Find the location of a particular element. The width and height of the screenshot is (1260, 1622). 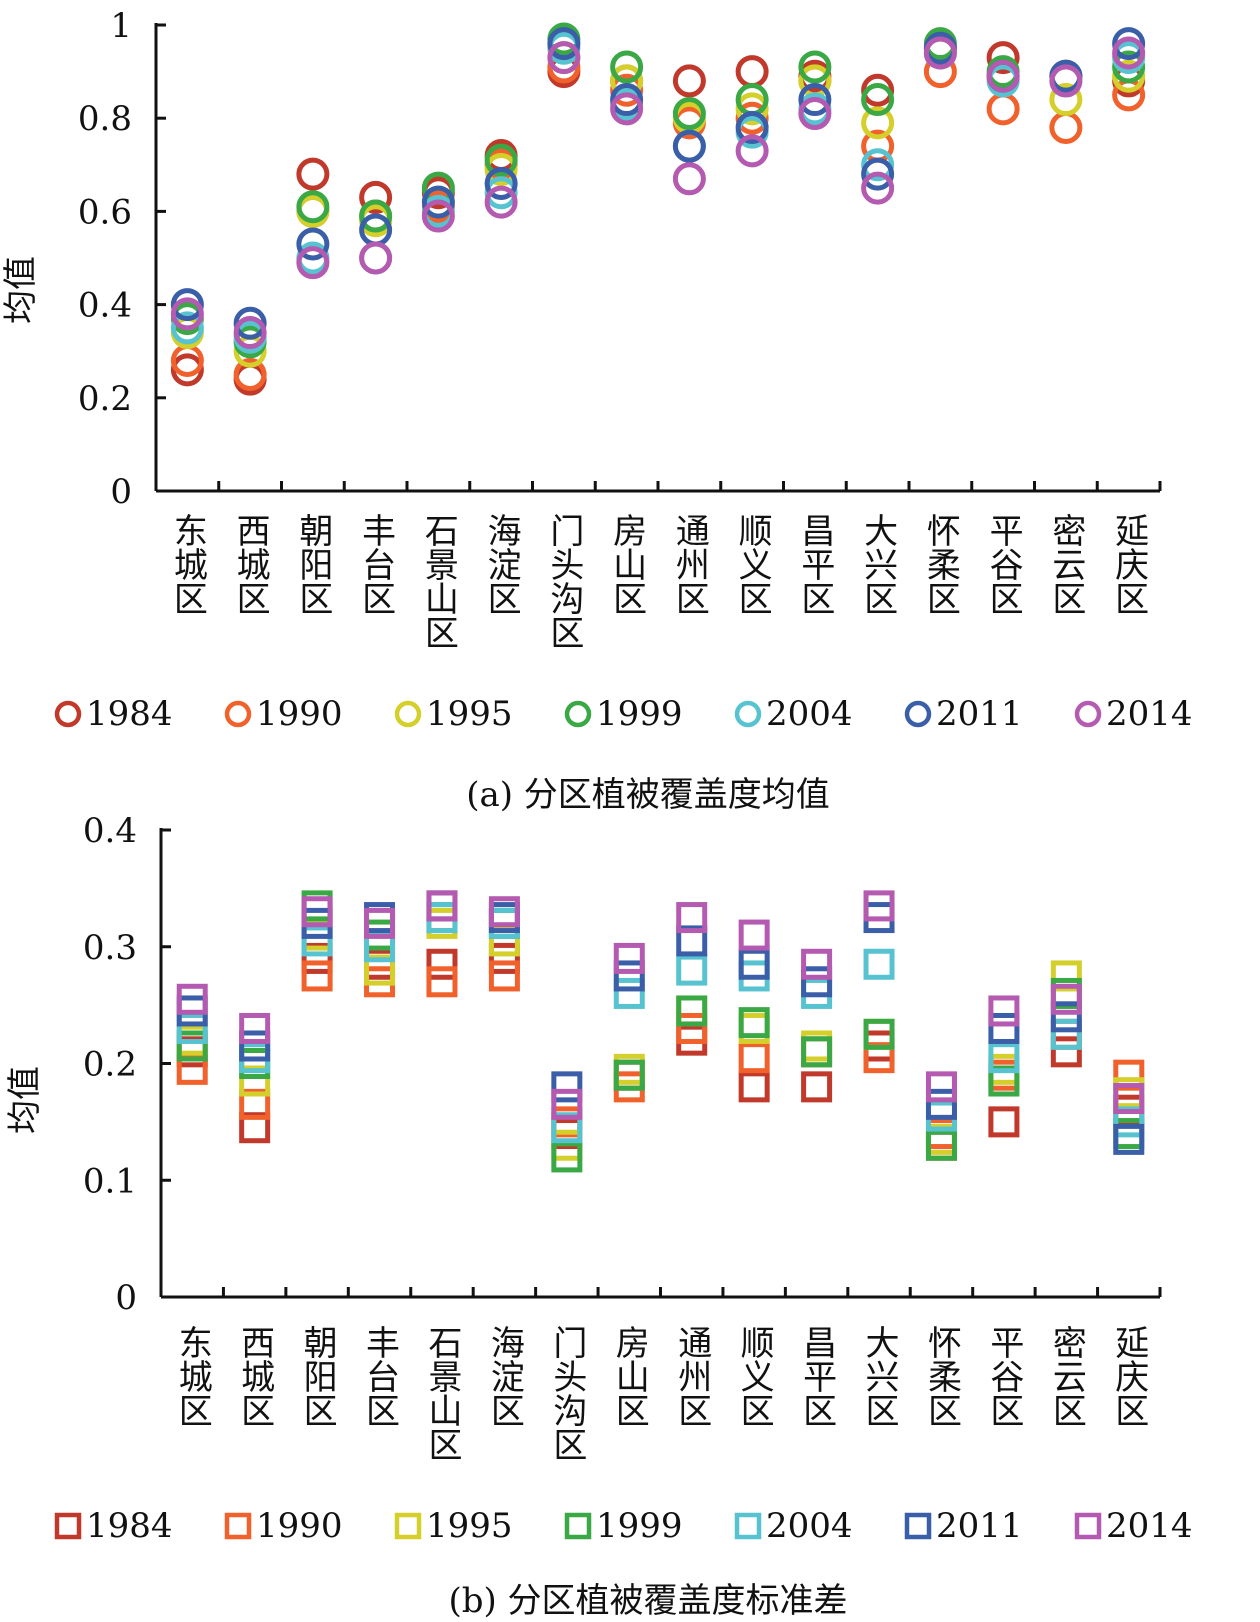

x-category-label: 门头沟区 is located at coordinates (564, 581).